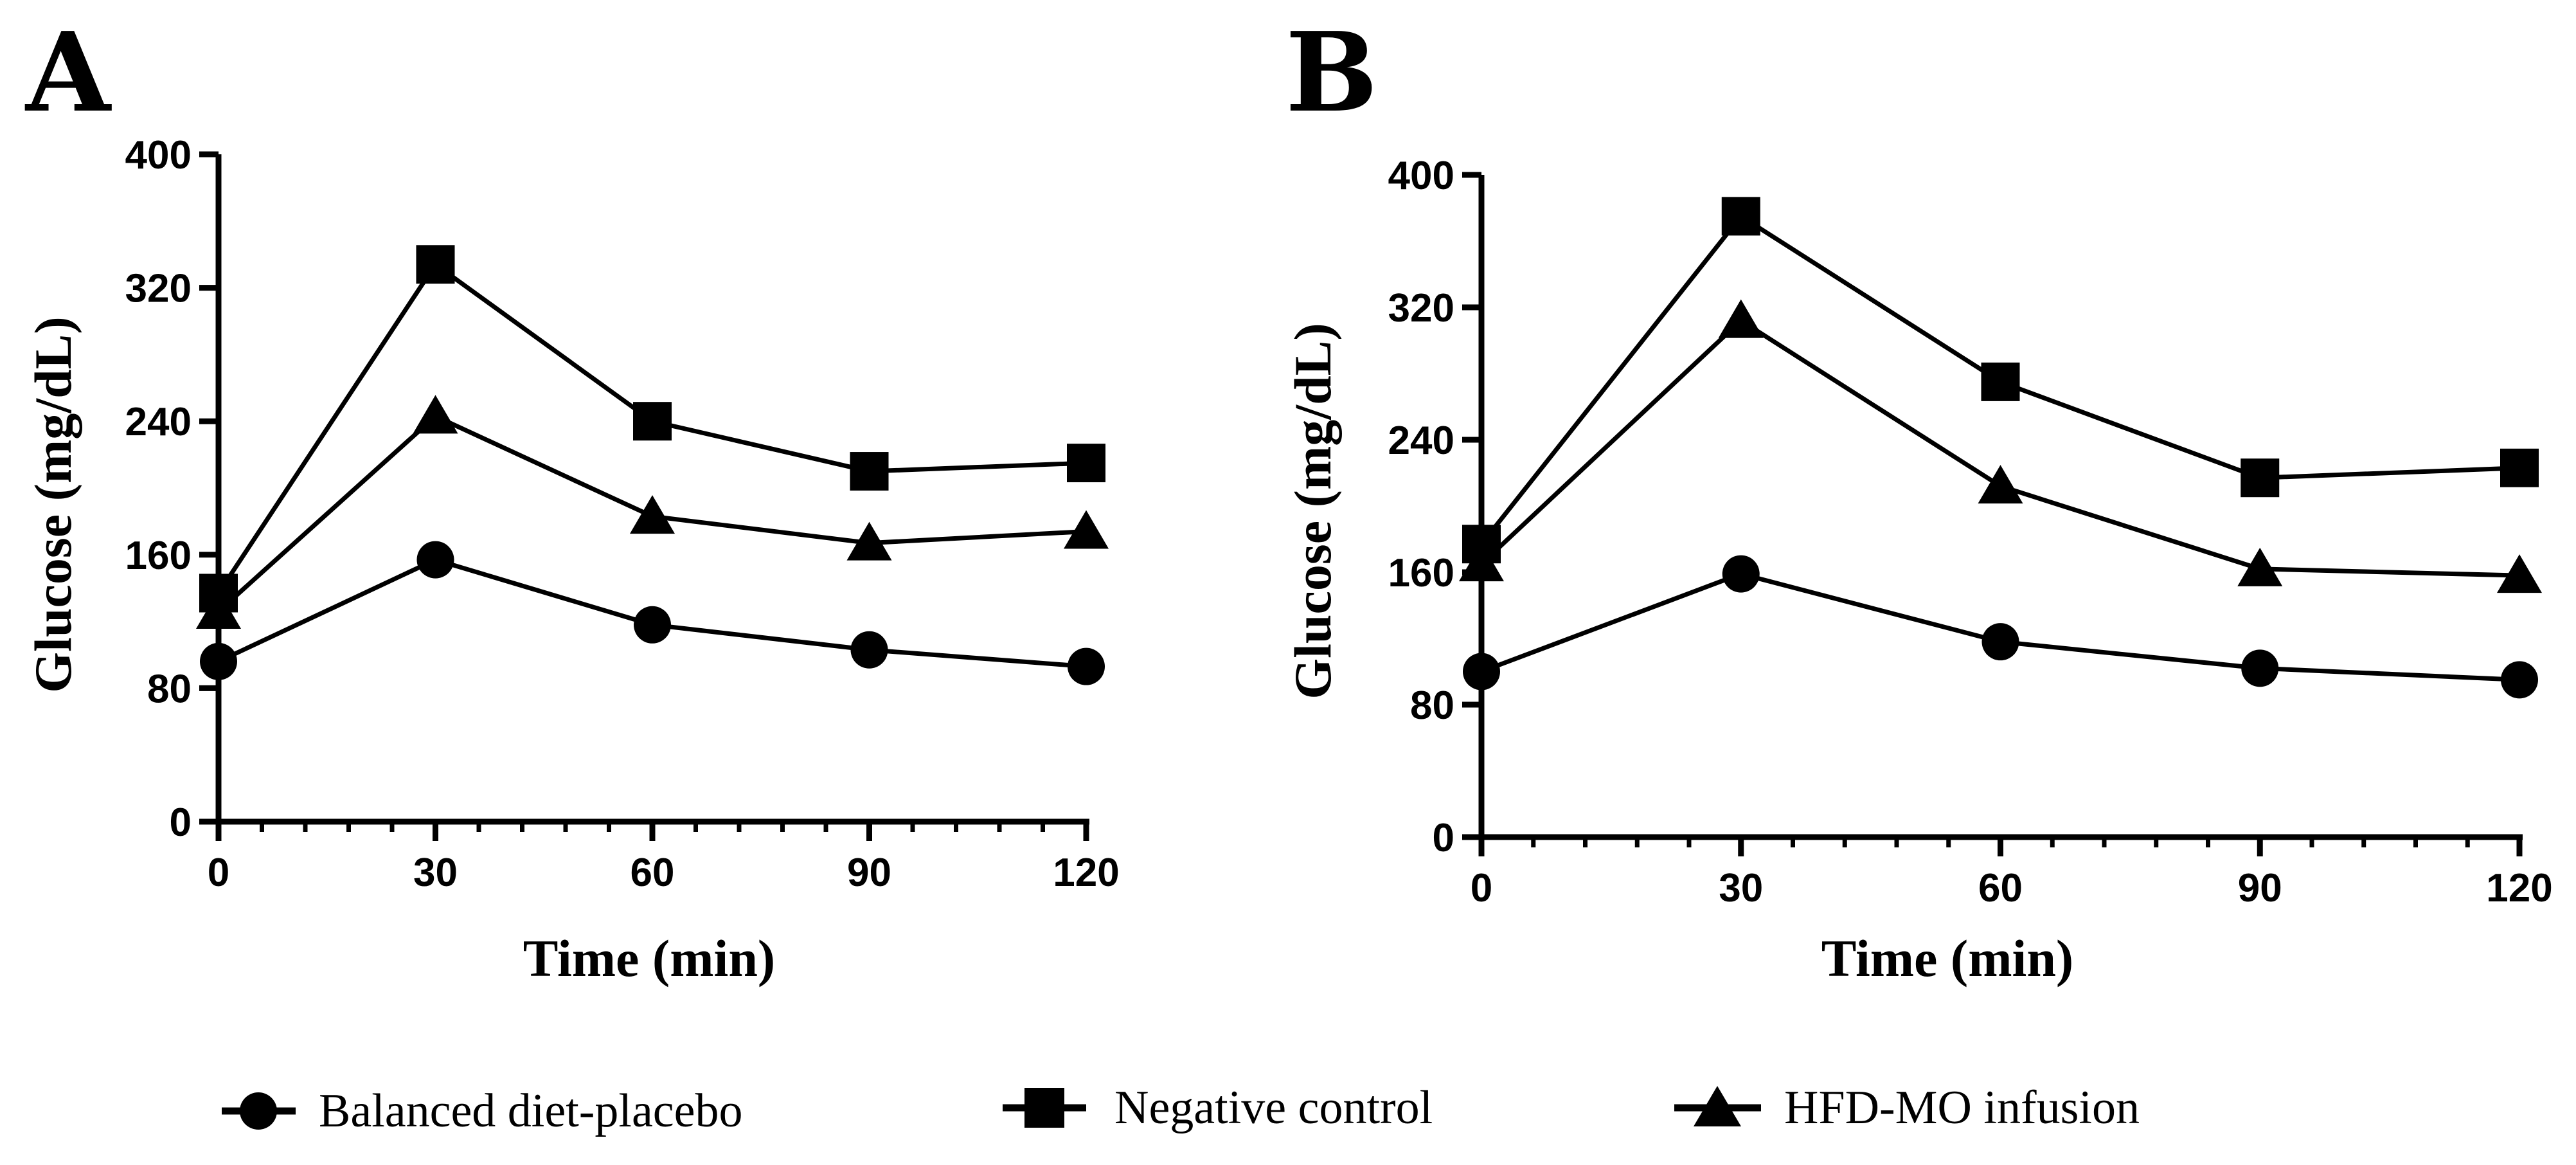  What do you see at coordinates (1273, 1107) in the screenshot?
I see `legend-label-negative-control: Negative control` at bounding box center [1273, 1107].